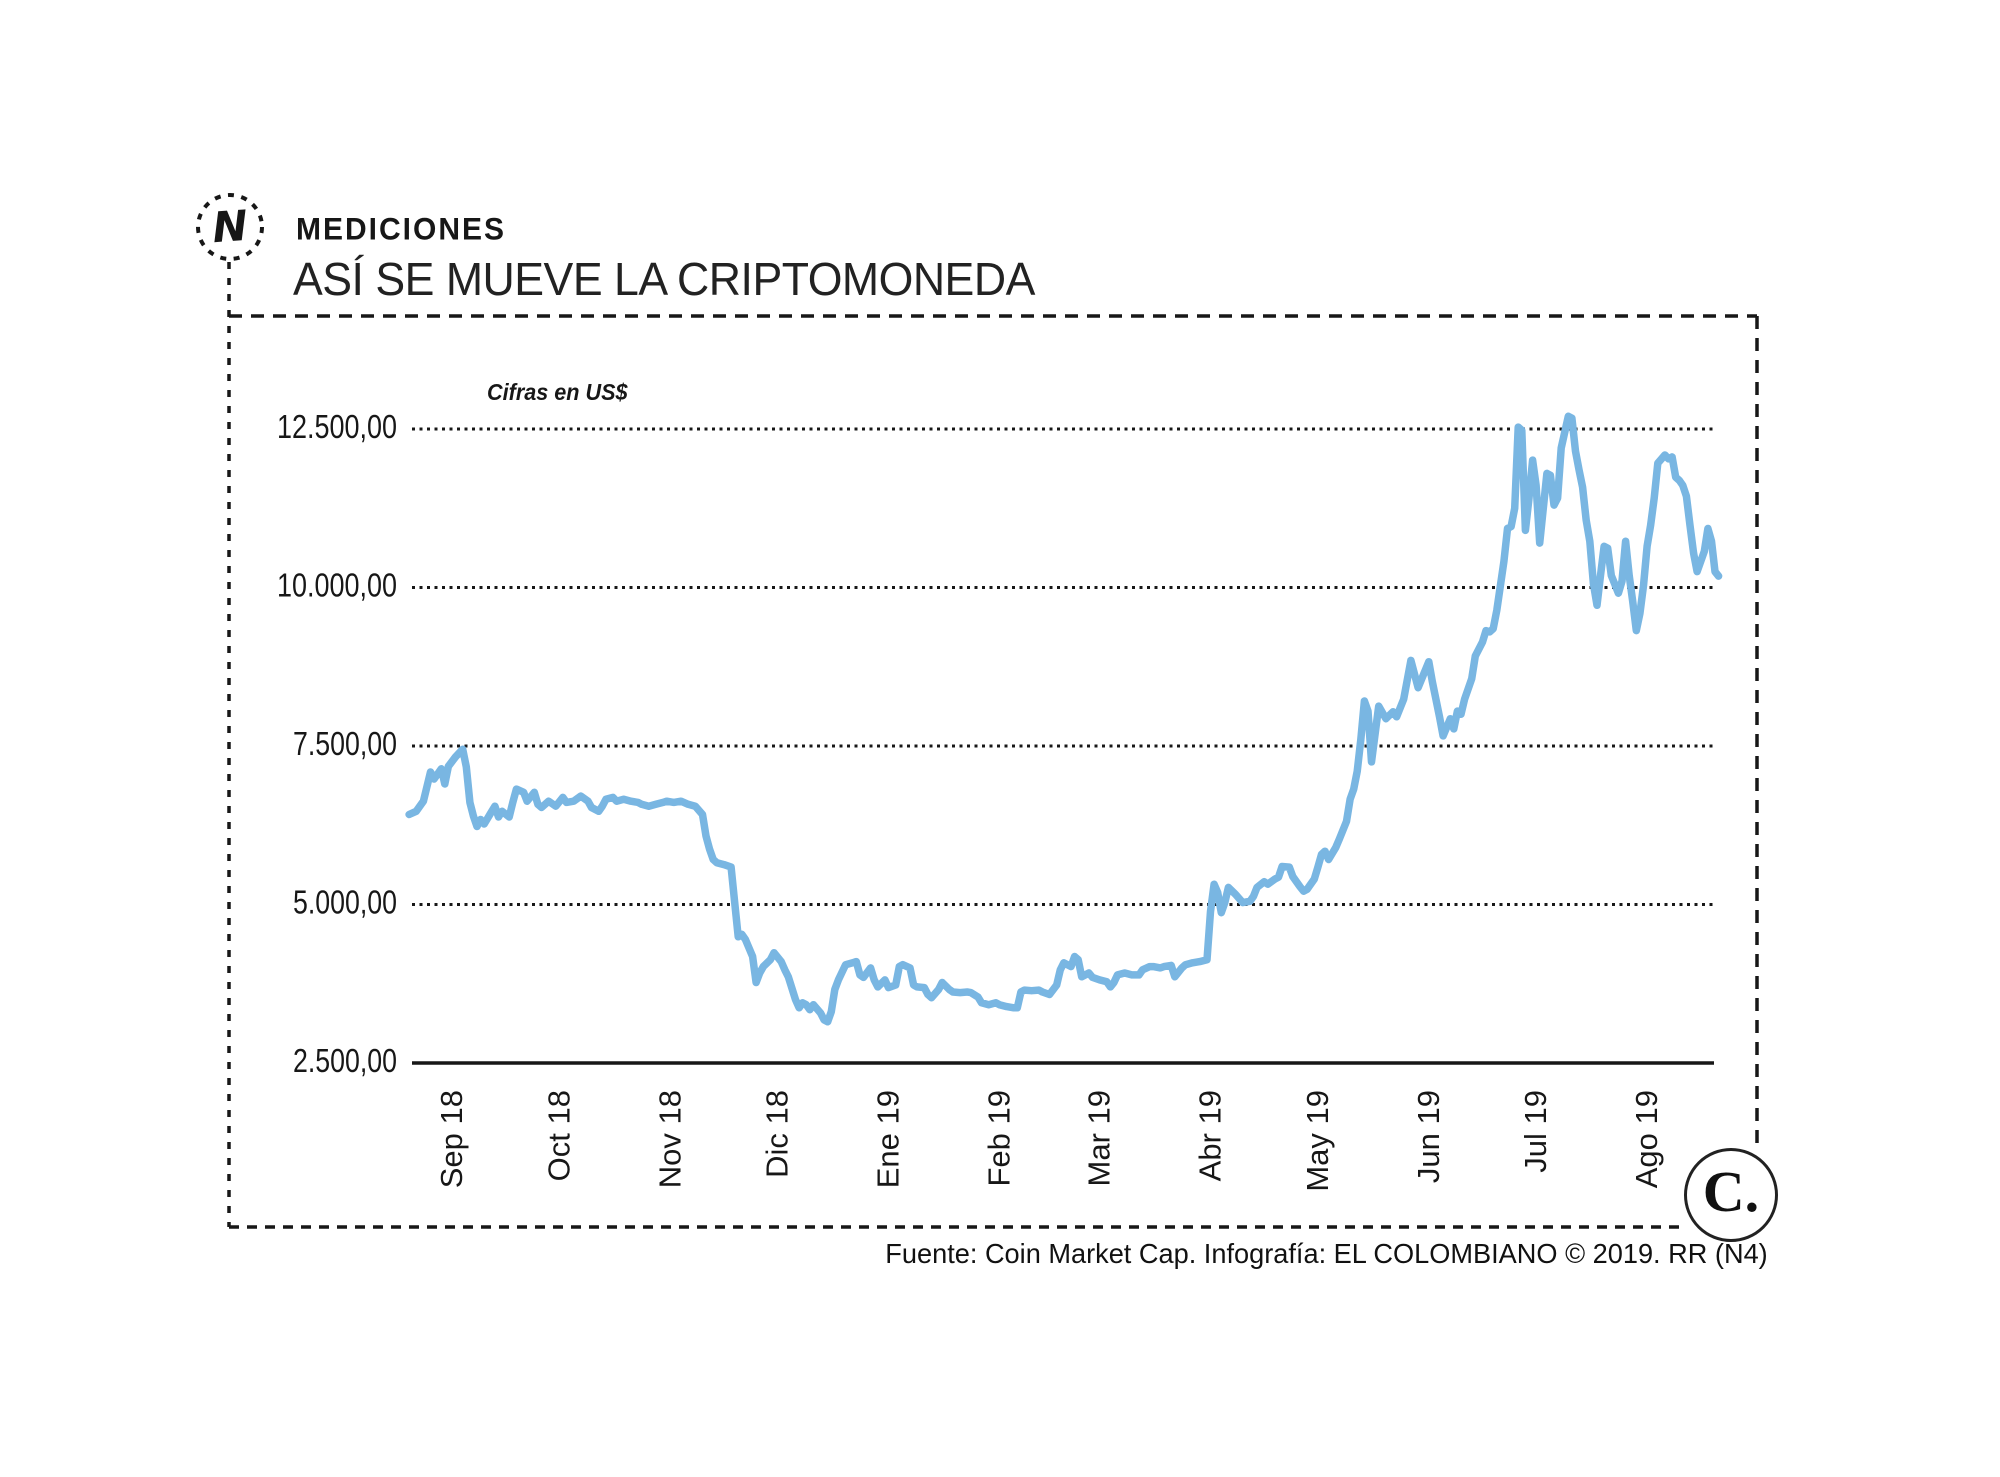 The image size is (2000, 1477). Describe the element at coordinates (777, 1134) in the screenshot. I see `x-axis-label: Dic 18` at that location.